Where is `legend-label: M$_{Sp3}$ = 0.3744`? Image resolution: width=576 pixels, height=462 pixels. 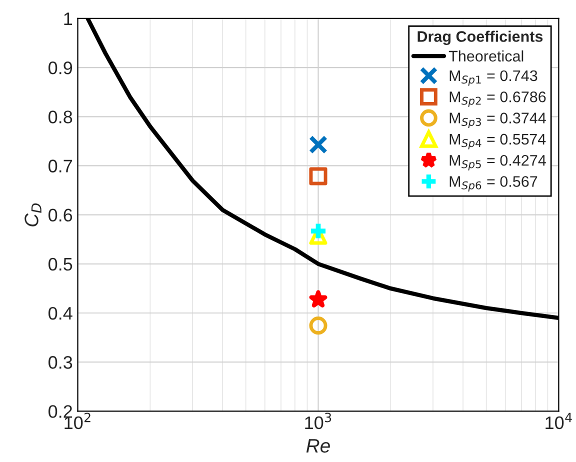 legend-label: M$_{Sp3}$ = 0.3744 is located at coordinates (498, 120).